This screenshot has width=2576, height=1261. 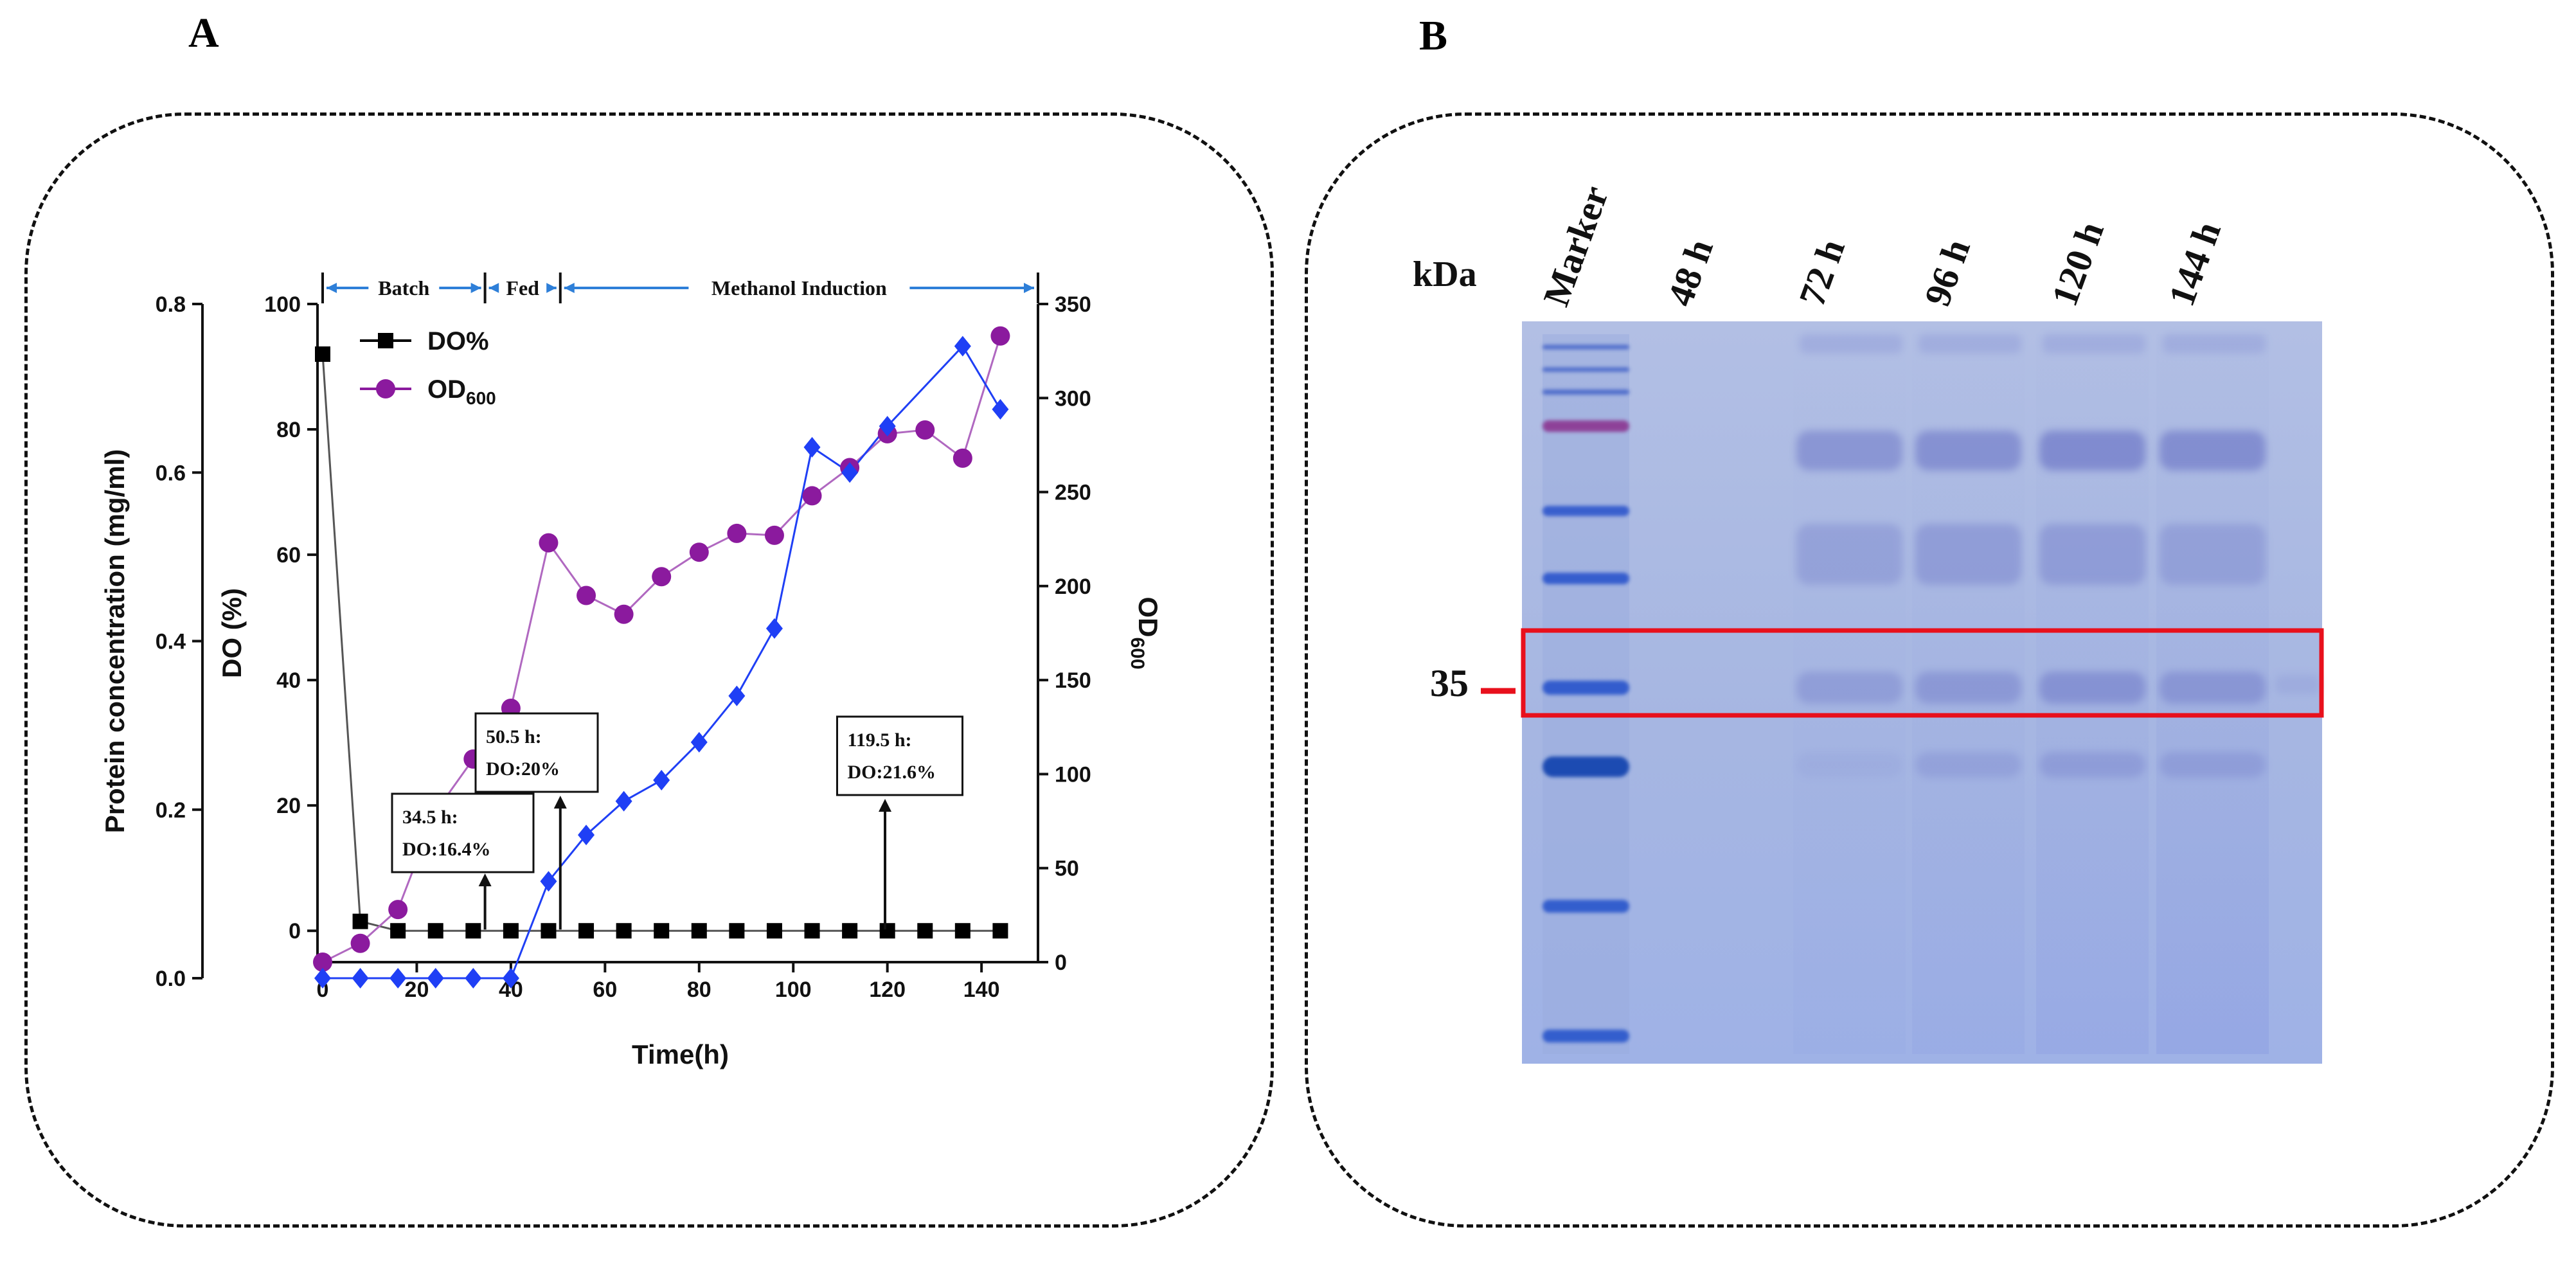 I want to click on legend-label: DO%, so click(x=458, y=341).